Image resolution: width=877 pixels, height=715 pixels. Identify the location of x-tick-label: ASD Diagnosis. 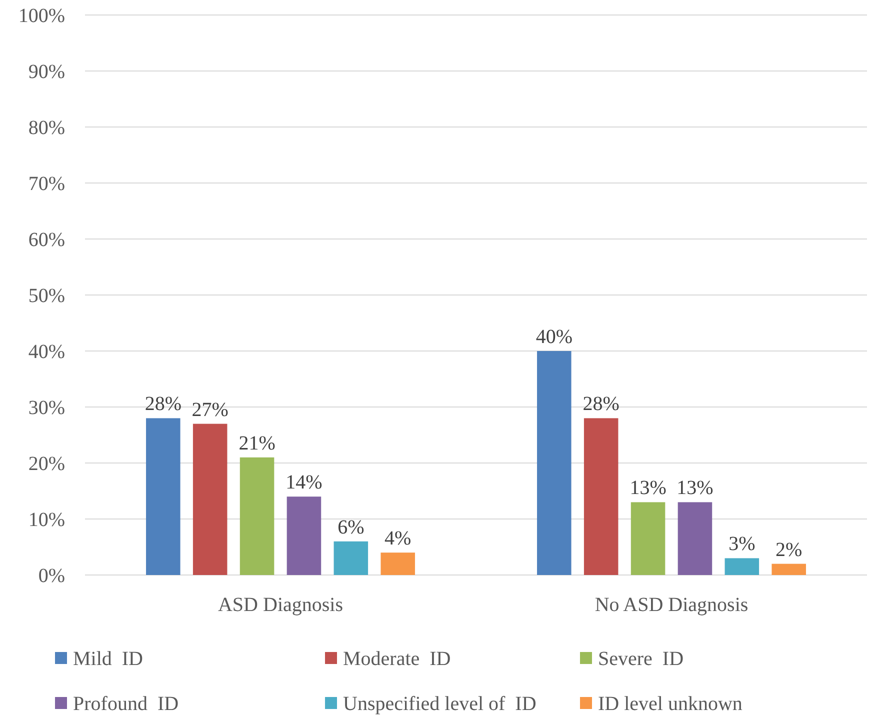
(281, 605).